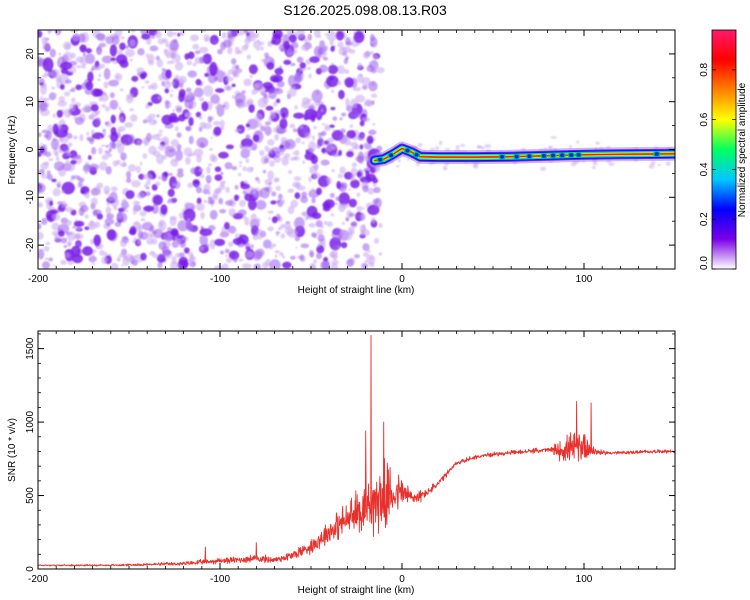  I want to click on colorbar-label: Normalized spectral amplitude, so click(742, 149).